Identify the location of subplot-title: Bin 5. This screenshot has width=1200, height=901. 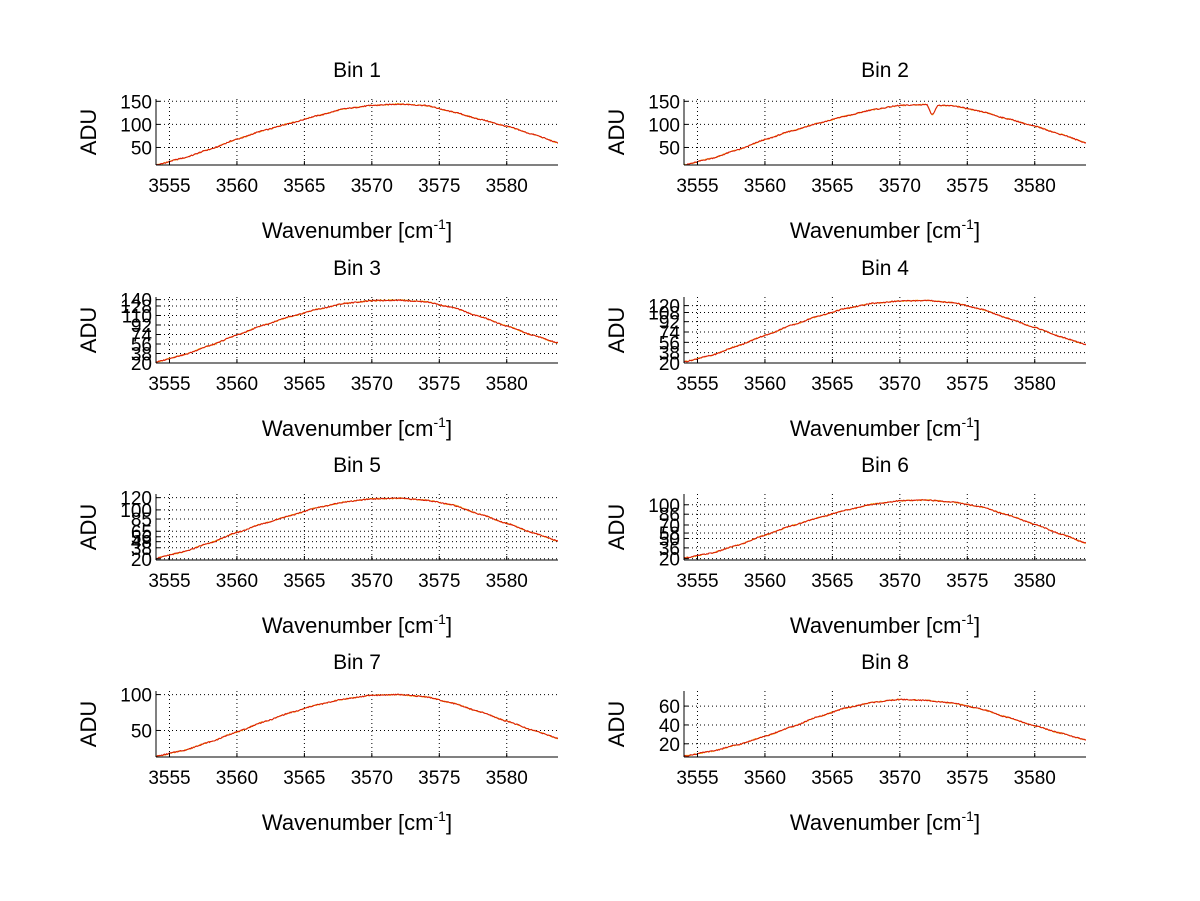
(357, 465).